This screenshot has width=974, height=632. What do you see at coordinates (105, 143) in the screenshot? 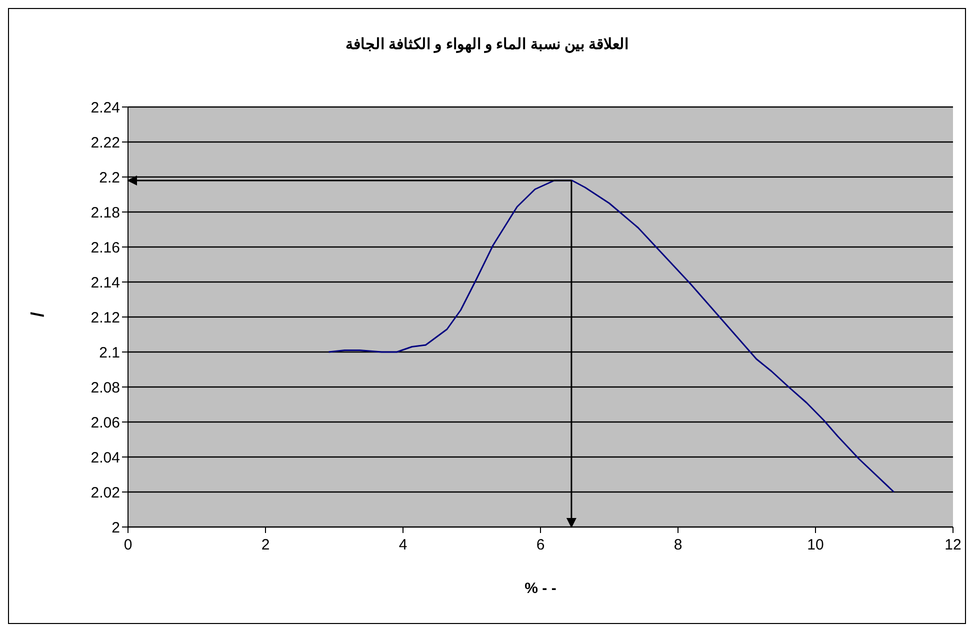
I see `y-tick-label: 2.22` at bounding box center [105, 143].